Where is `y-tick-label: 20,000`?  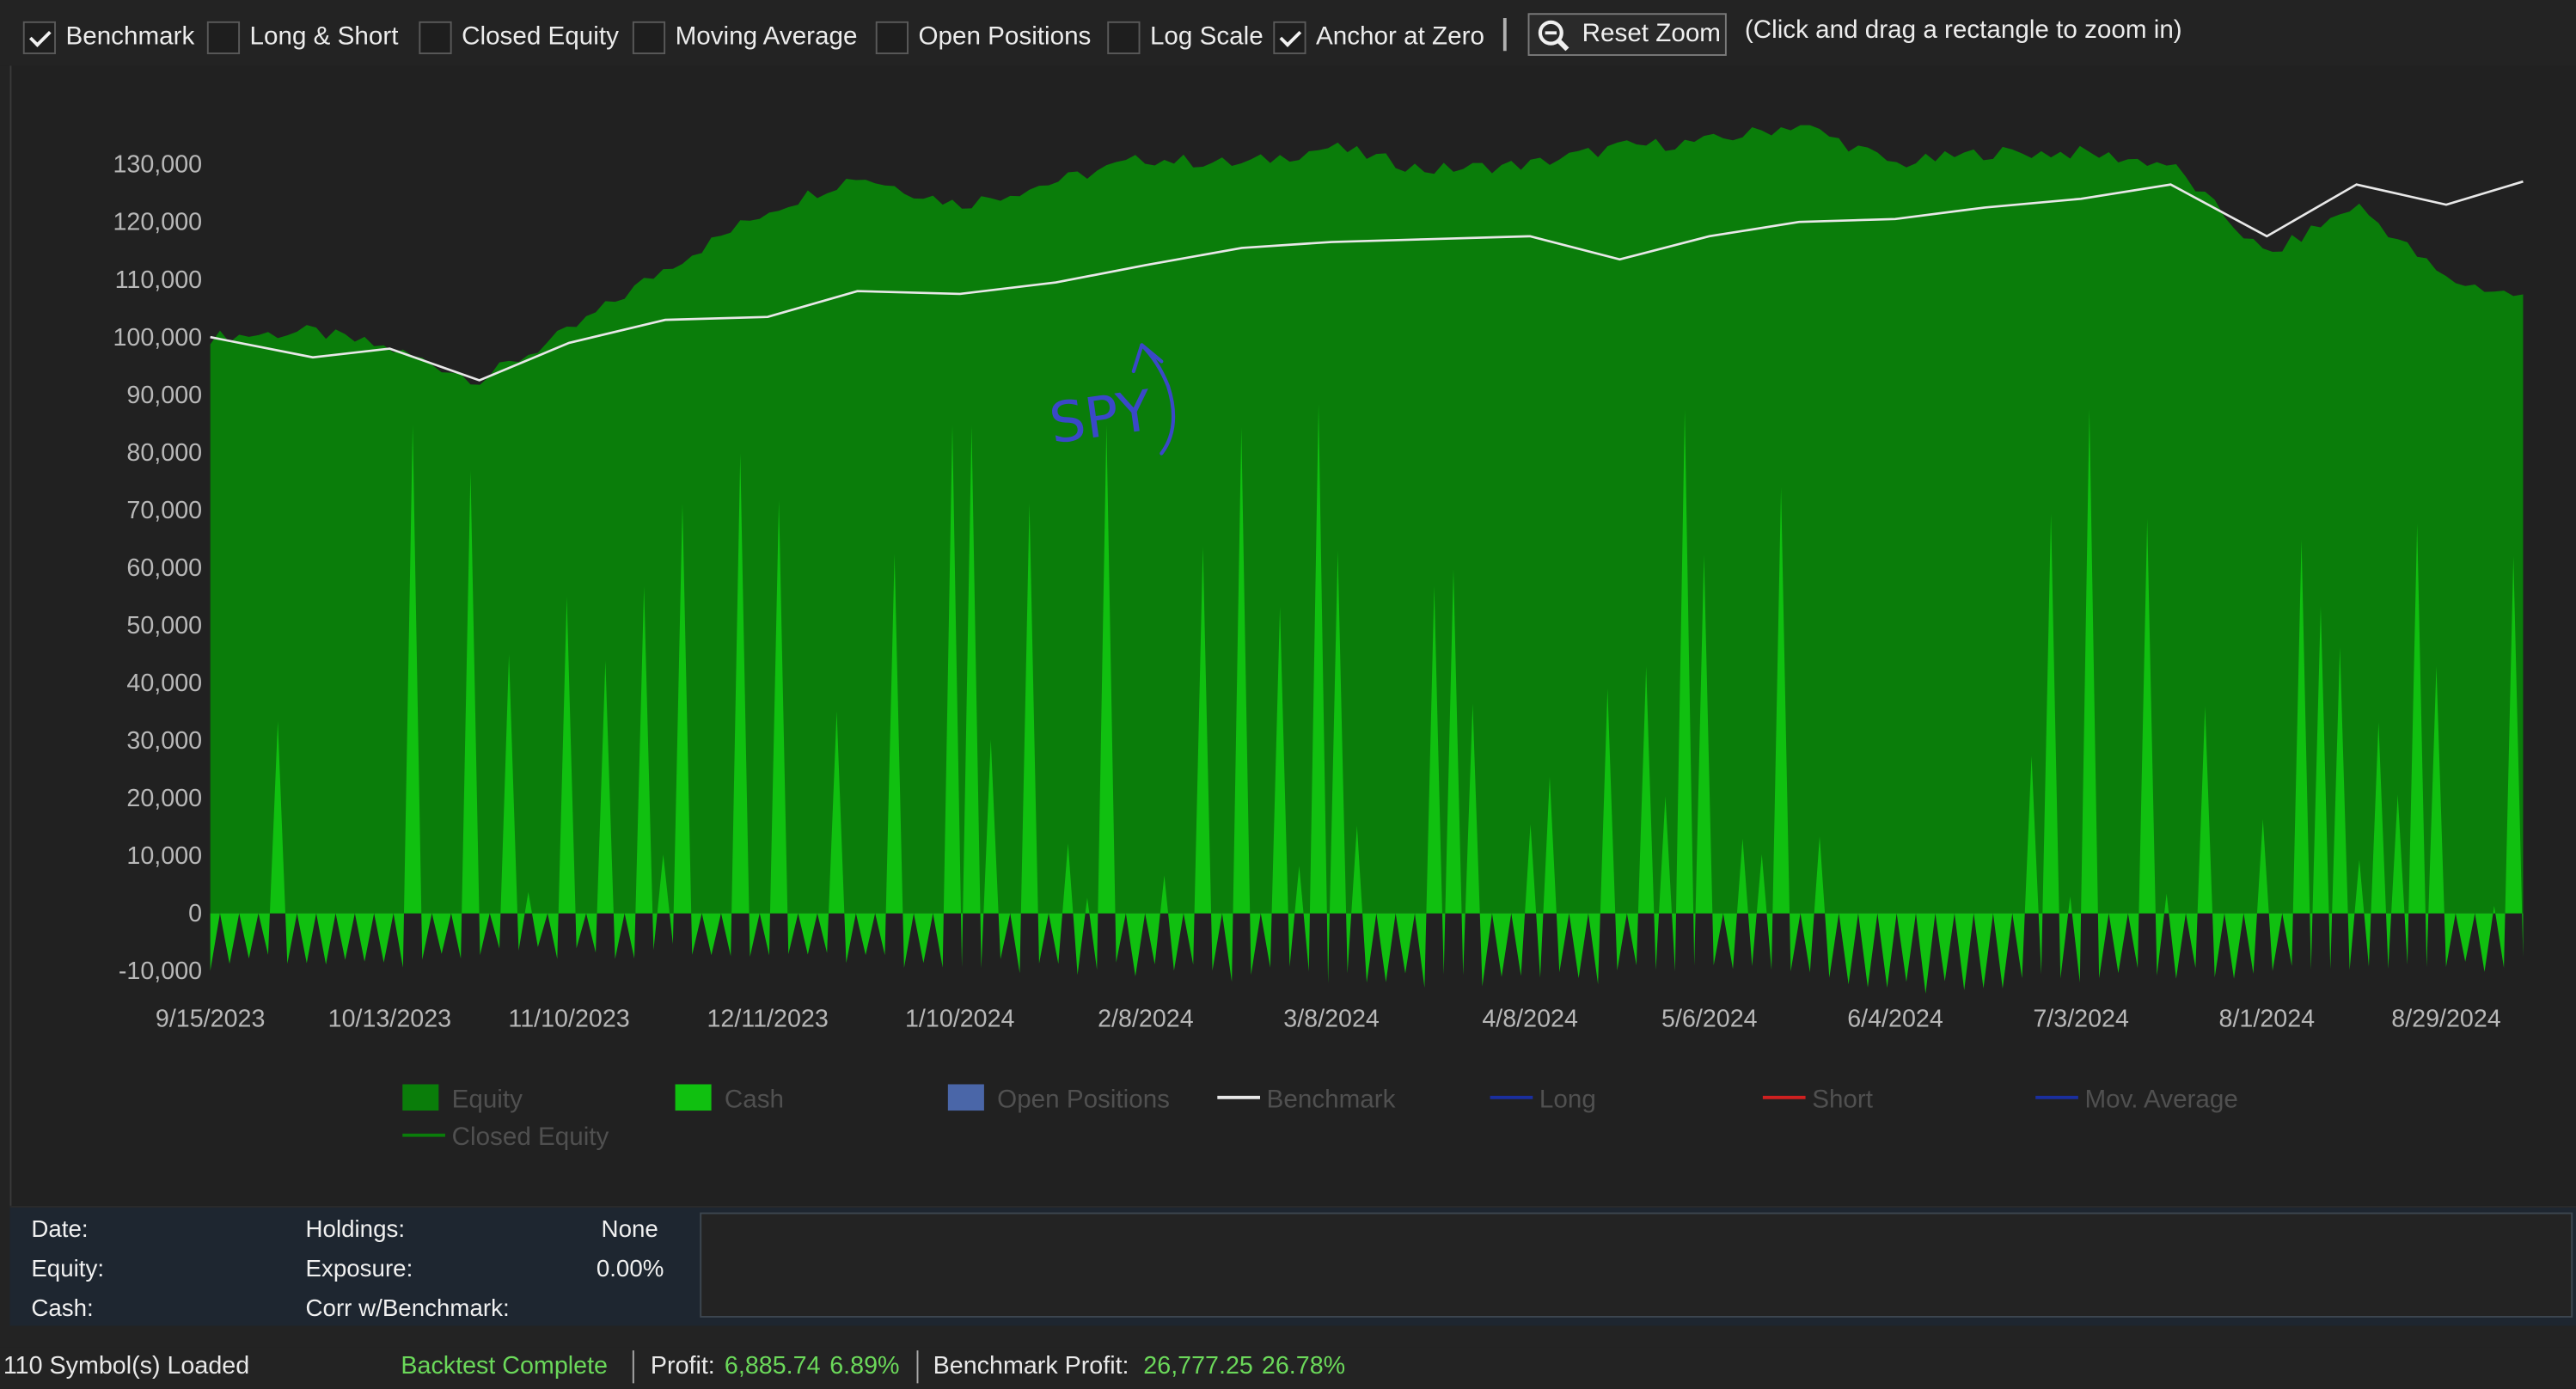 y-tick-label: 20,000 is located at coordinates (164, 799).